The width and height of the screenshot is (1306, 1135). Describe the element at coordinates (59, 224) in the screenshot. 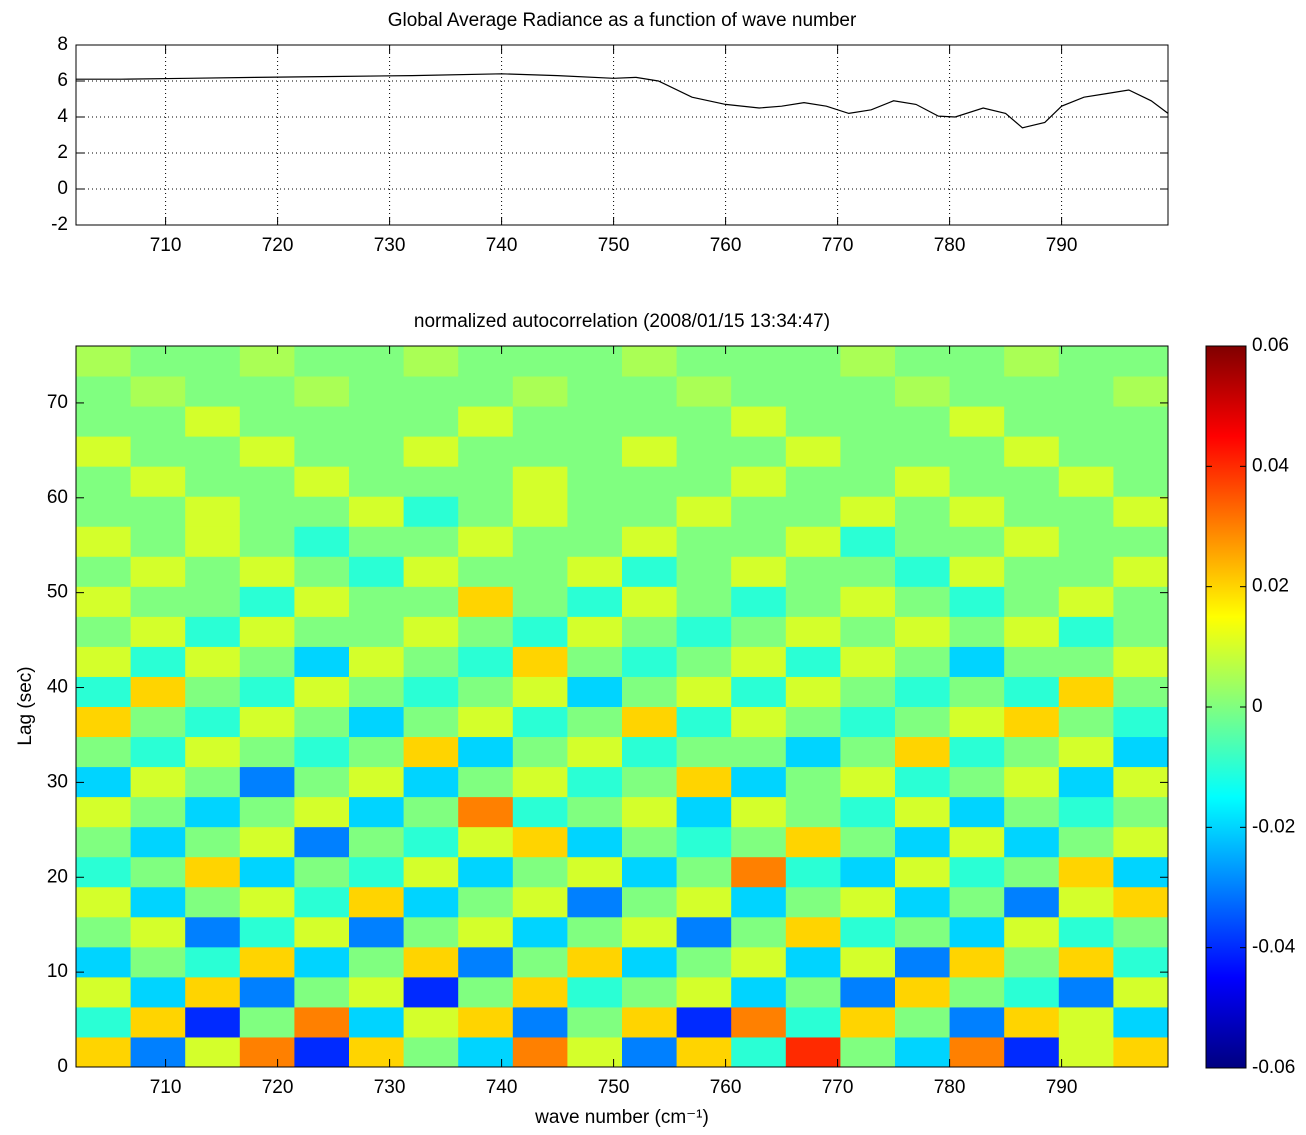

I see `y-tick-label: -2` at that location.